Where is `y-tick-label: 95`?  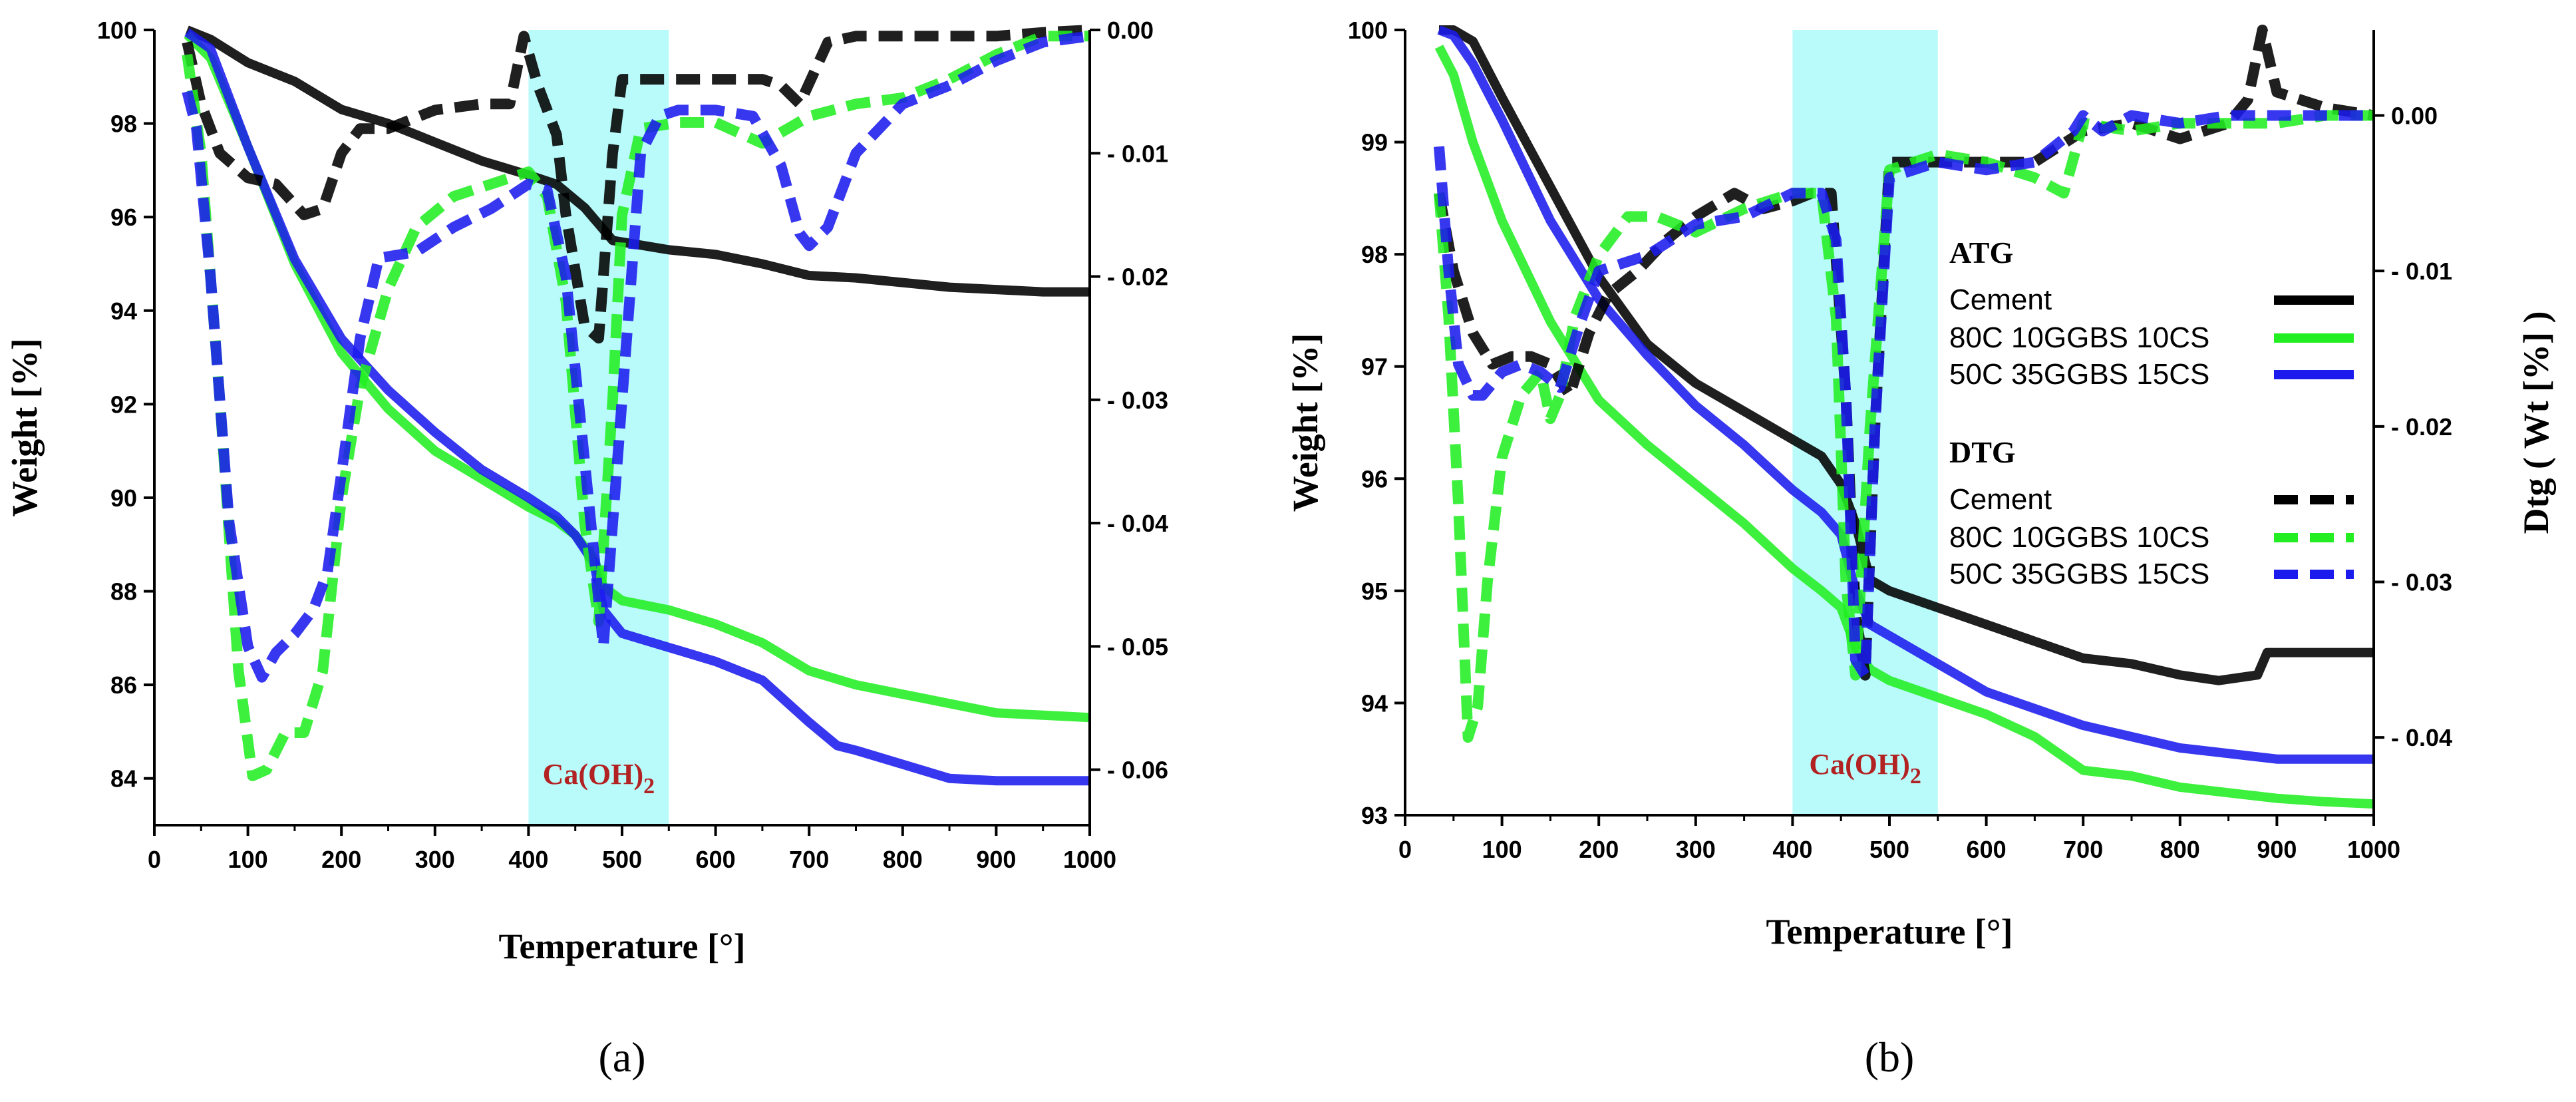
y-tick-label: 95 is located at coordinates (1374, 591).